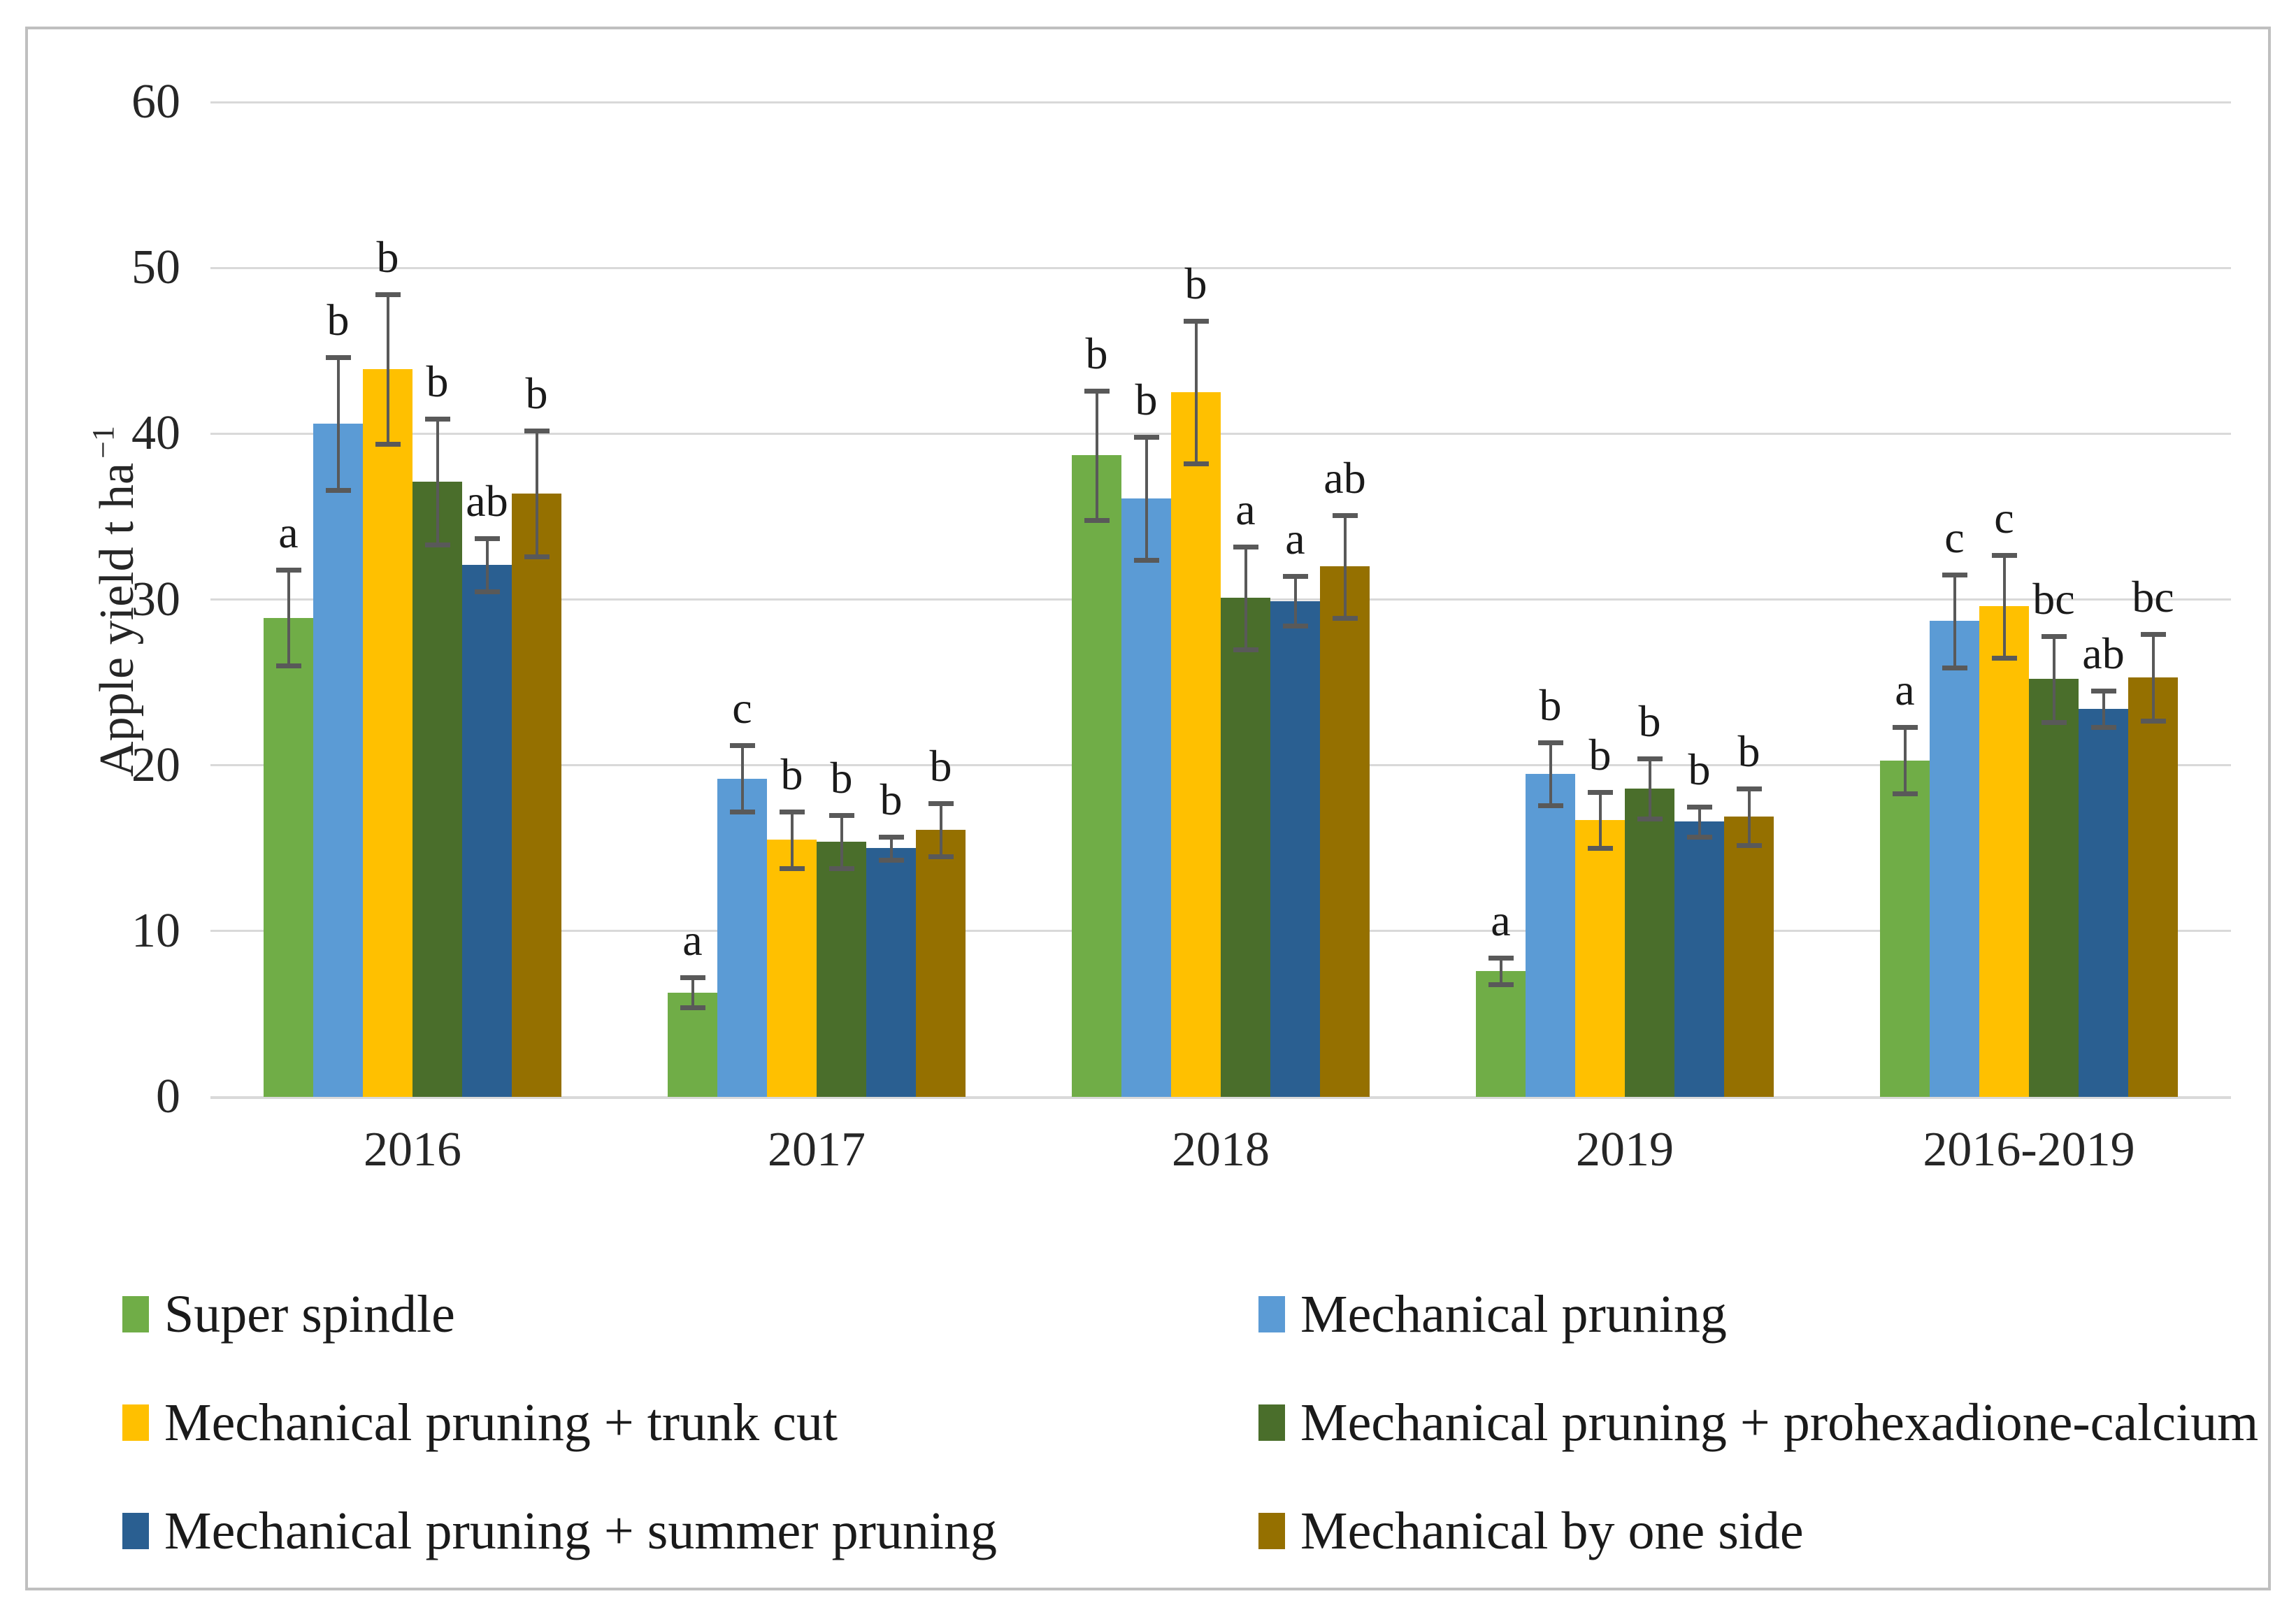 The width and height of the screenshot is (2296, 1617). What do you see at coordinates (581, 1531) in the screenshot?
I see `legend-label: Mechanical pruning + summer pruning` at bounding box center [581, 1531].